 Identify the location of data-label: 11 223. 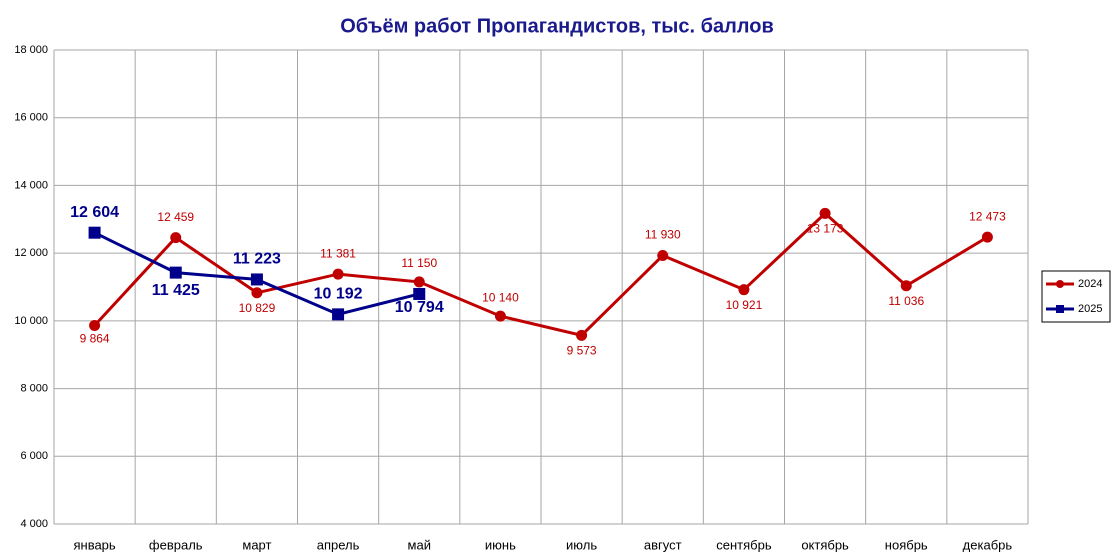
(257, 259).